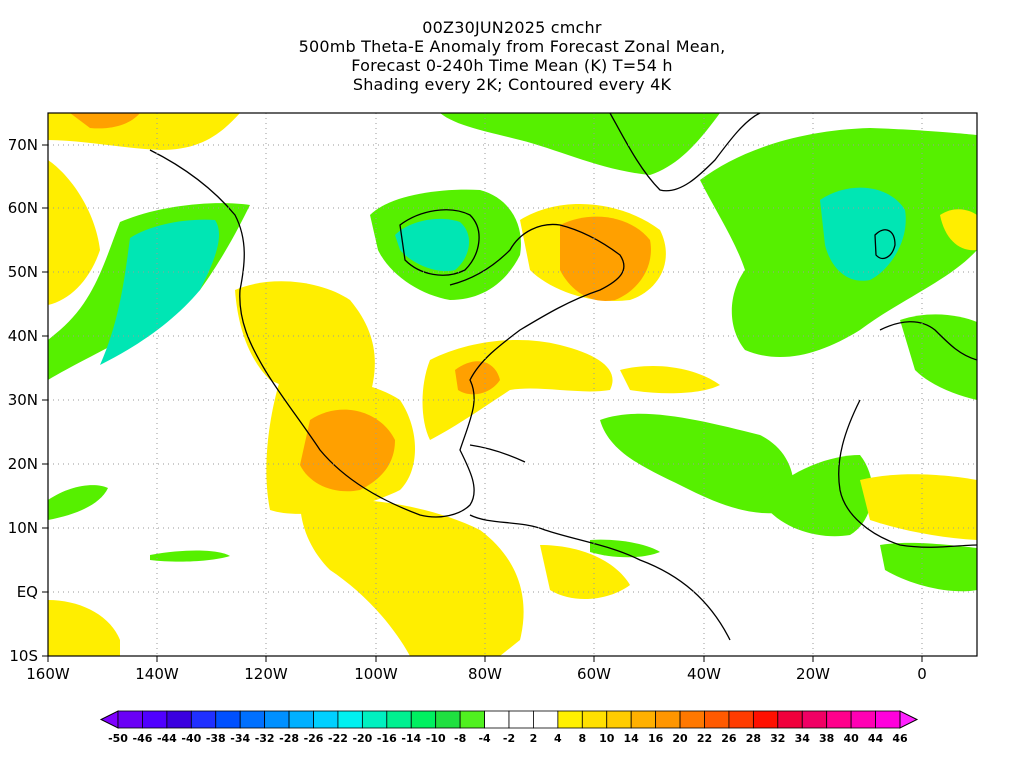 This screenshot has height=768, width=1024. I want to click on colorbar-label: -14, so click(411, 738).